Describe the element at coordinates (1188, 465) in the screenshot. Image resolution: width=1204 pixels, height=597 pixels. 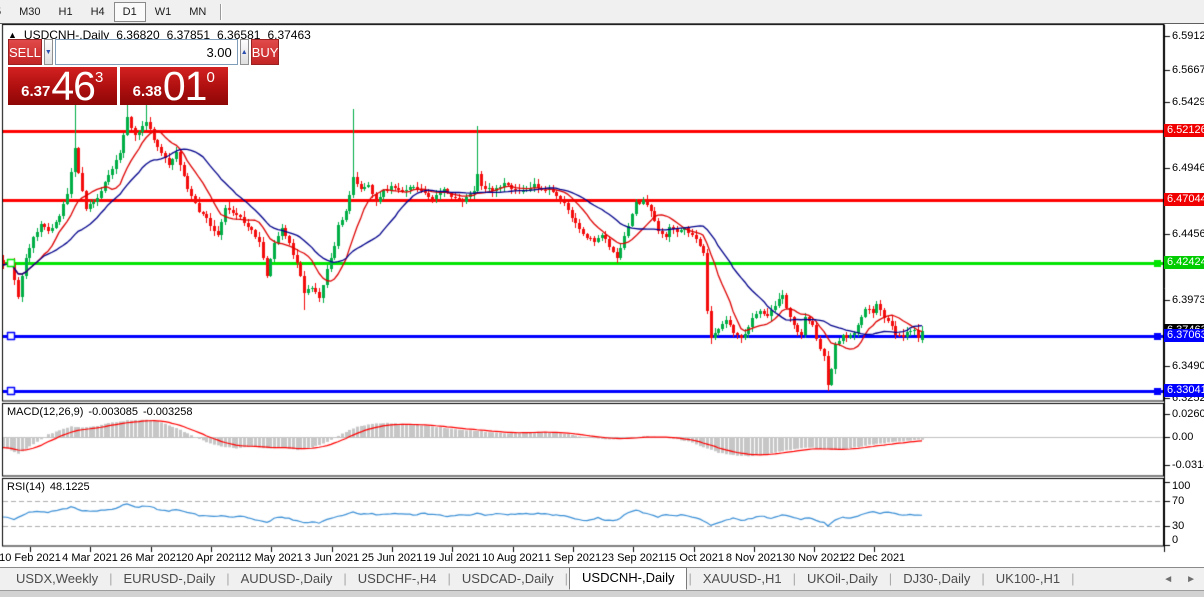
I see `macd-axis-tick: -0.03187` at that location.